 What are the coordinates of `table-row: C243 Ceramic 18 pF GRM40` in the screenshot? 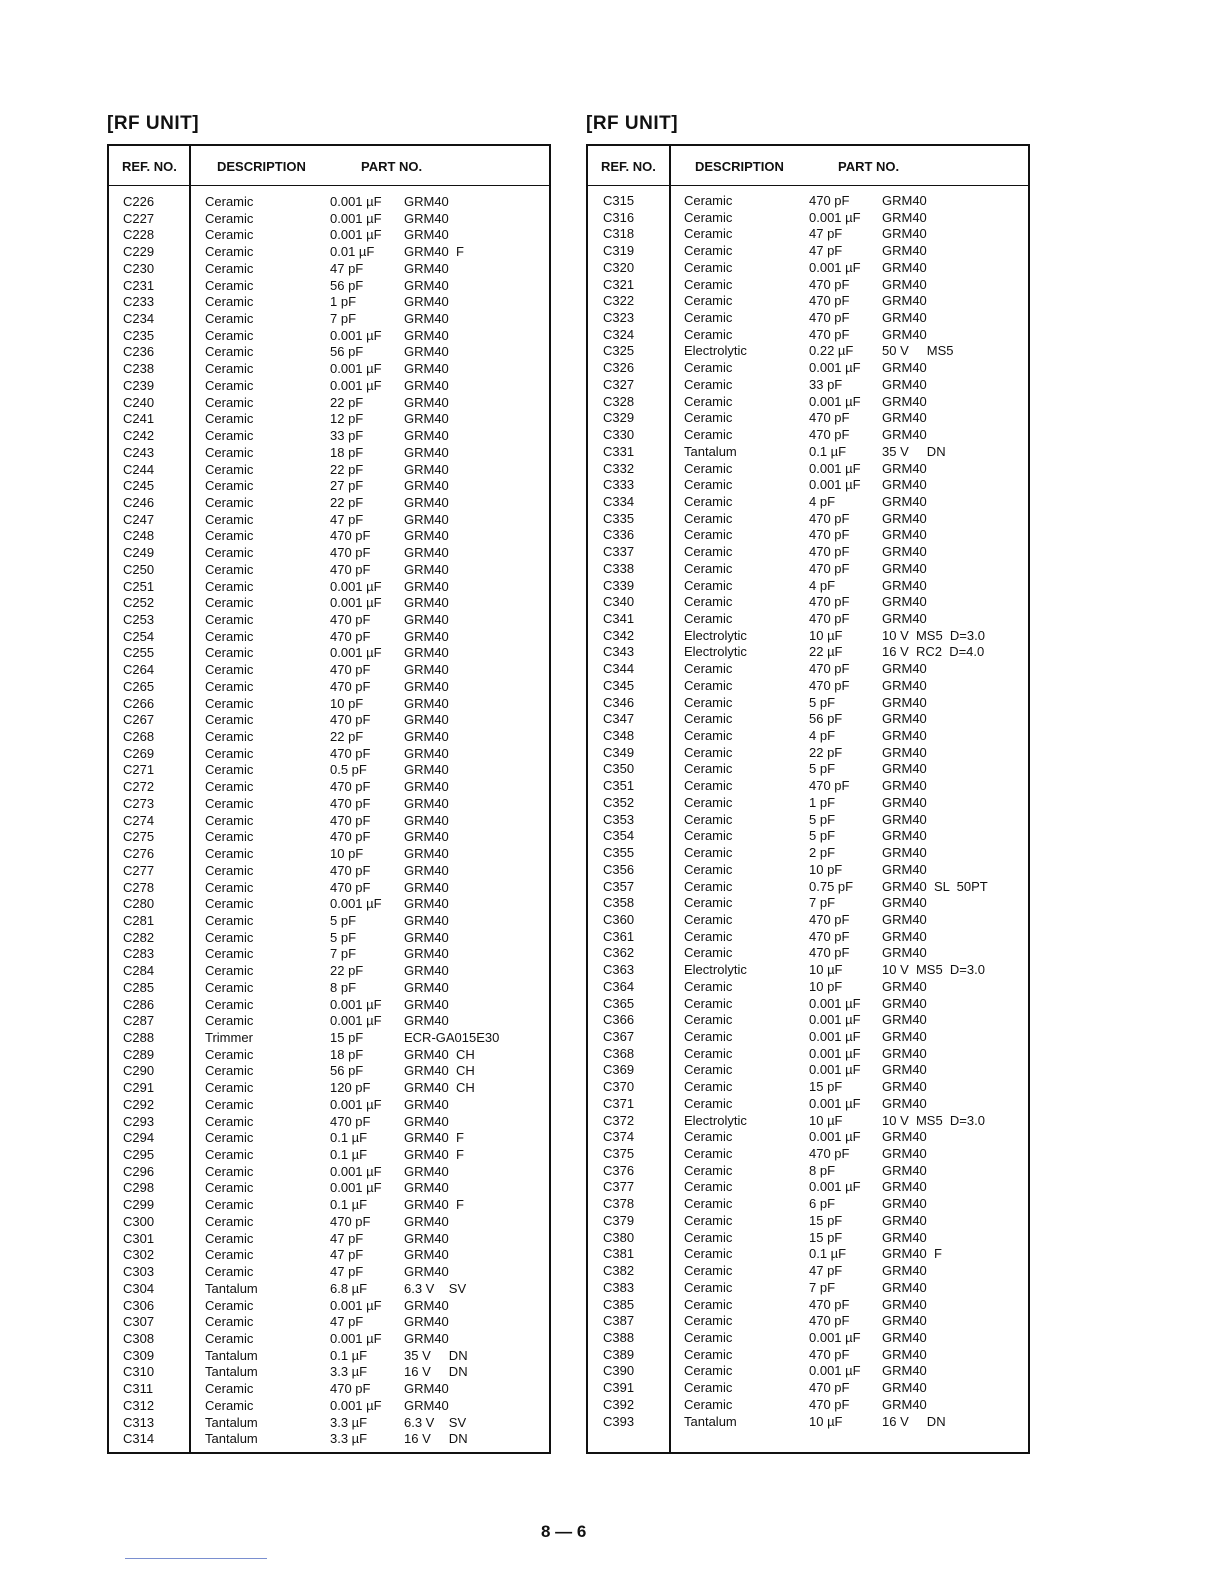 It's located at (329, 452).